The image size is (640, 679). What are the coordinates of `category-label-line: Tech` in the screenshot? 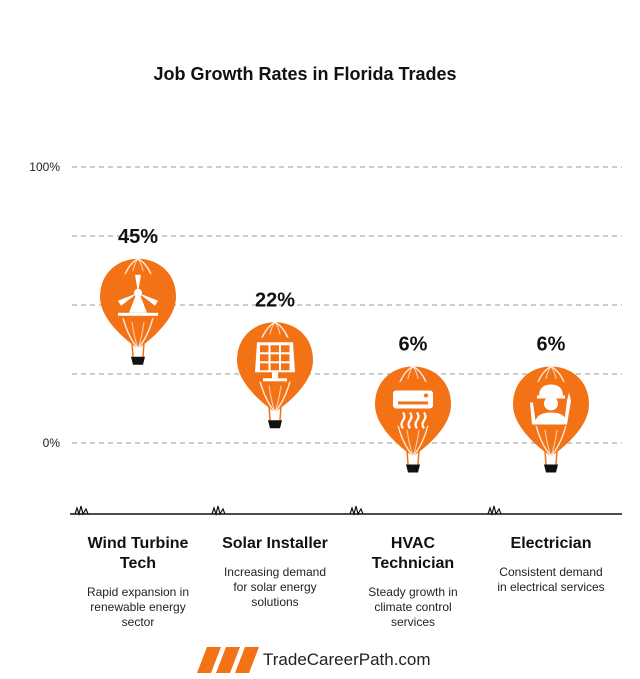 It's located at (138, 563).